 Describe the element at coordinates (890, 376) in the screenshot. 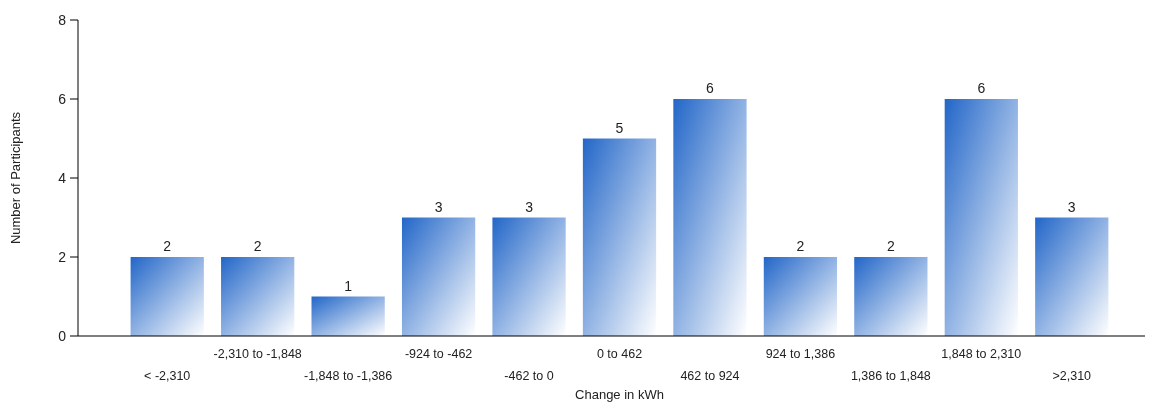

I see `x-tick-label: 1,386 to 1,848` at that location.